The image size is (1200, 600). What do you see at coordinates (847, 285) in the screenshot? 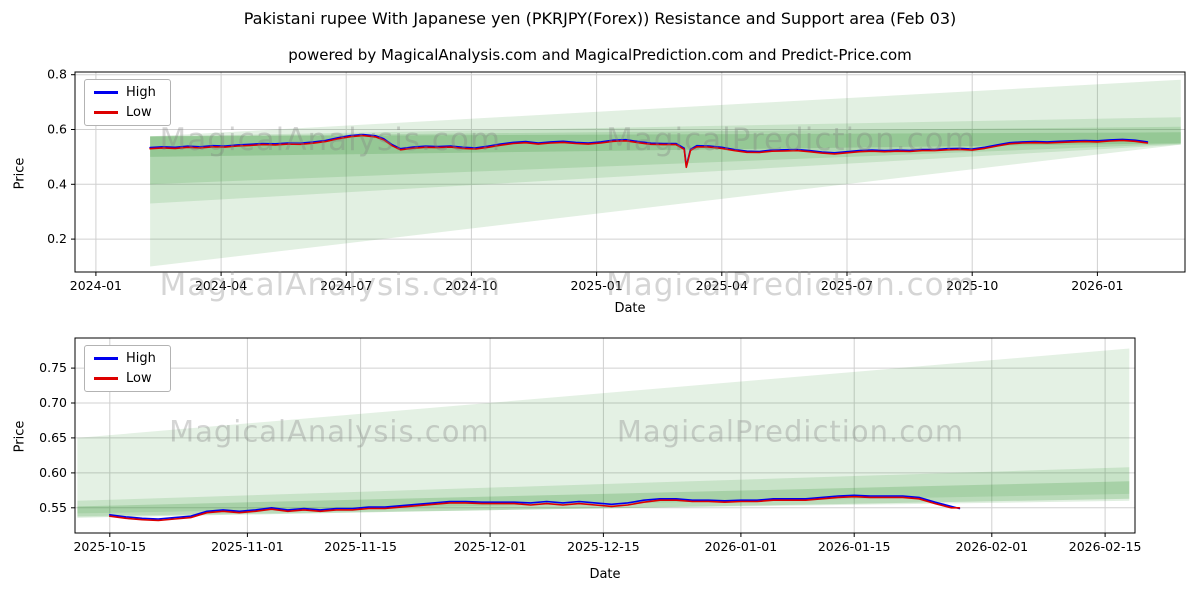
I see `svg-text: 2025-07` at bounding box center [847, 285].